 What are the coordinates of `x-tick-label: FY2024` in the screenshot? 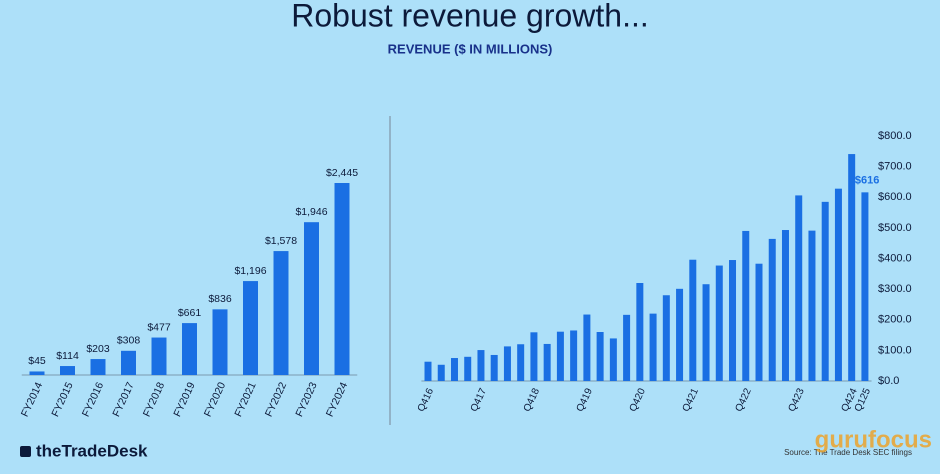 It's located at (337, 399).